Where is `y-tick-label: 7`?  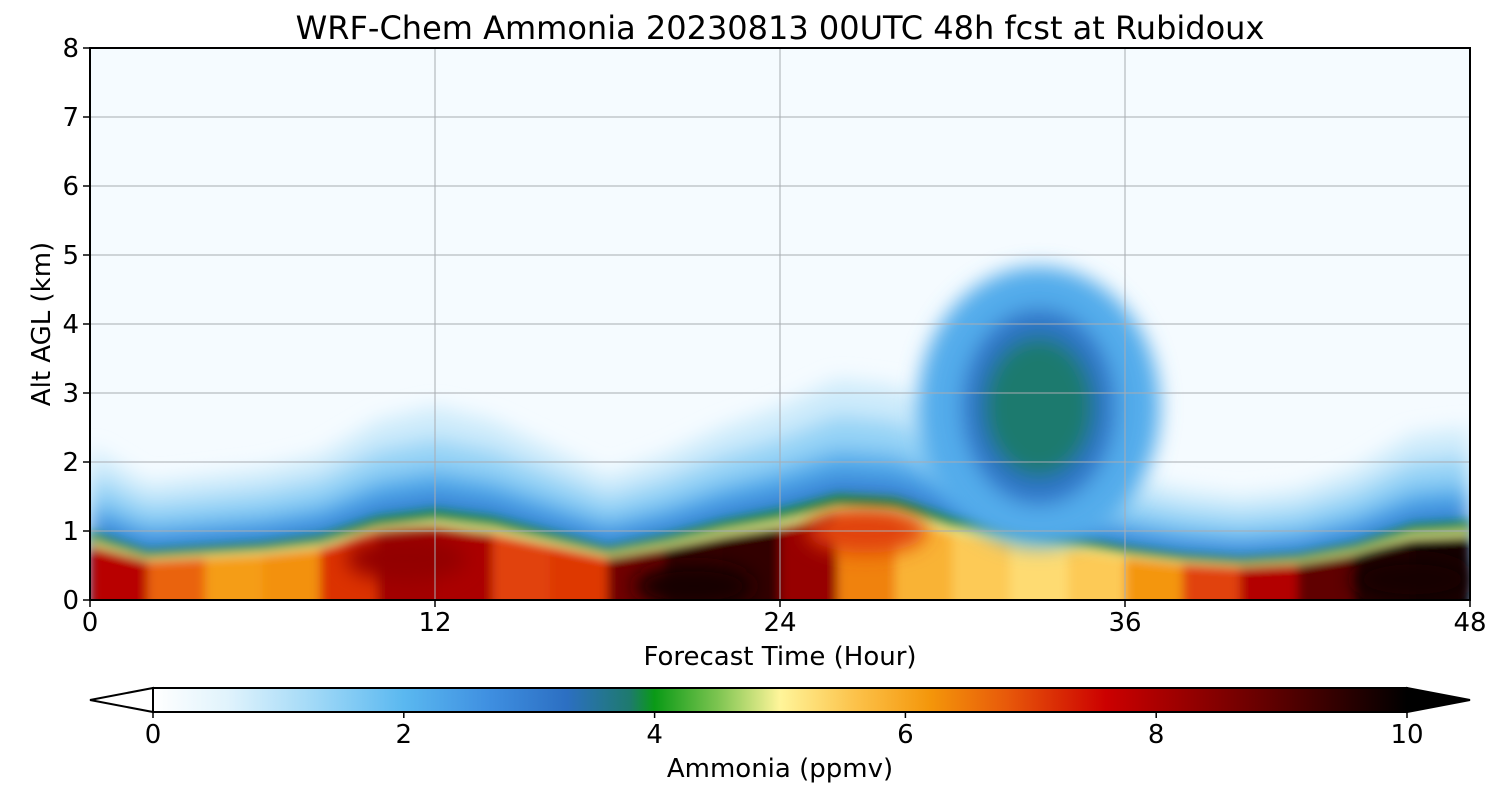 y-tick-label: 7 is located at coordinates (70, 118).